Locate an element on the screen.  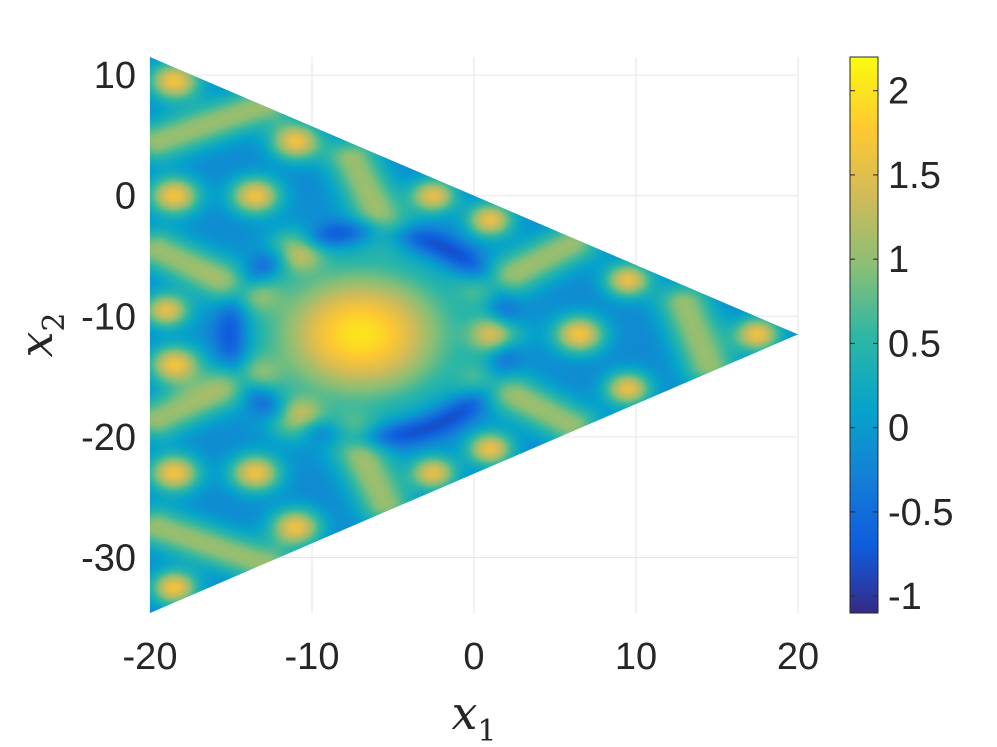
x-tick-label: 20 is located at coordinates (798, 657).